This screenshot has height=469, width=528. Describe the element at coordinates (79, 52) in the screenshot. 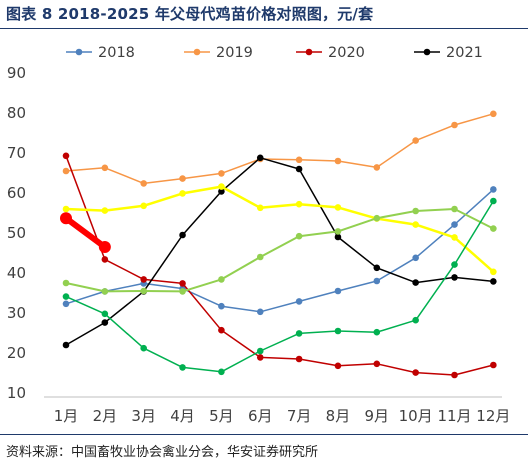

I see `legend-marker-2018` at that location.